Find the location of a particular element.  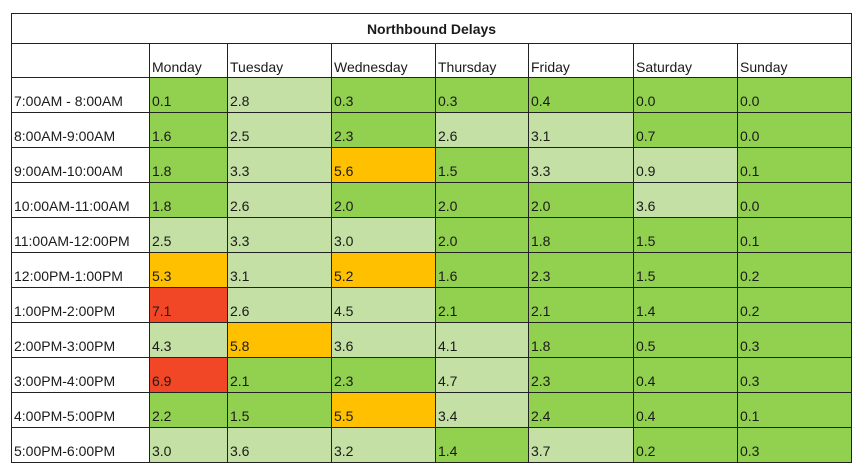

delay-cell: 3.1 is located at coordinates (581, 130).